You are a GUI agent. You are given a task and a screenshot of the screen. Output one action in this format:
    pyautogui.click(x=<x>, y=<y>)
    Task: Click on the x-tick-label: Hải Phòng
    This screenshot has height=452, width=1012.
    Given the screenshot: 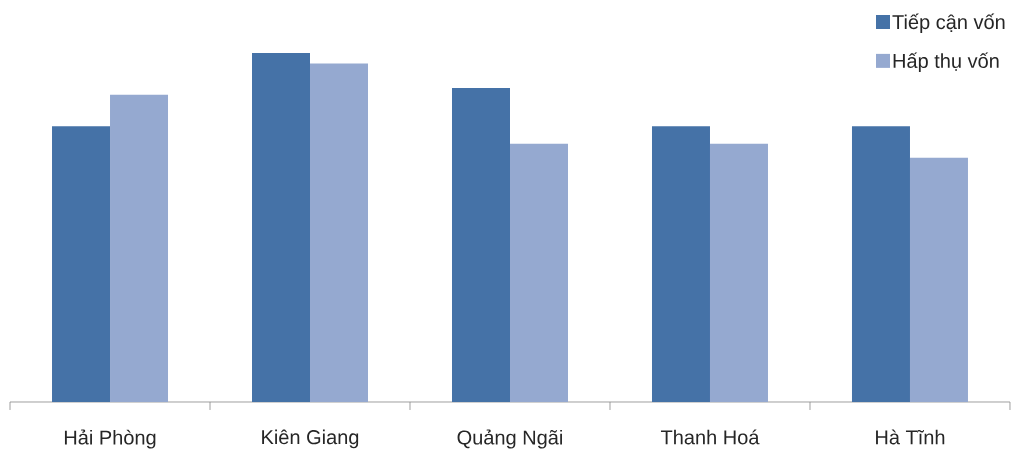 What is the action you would take?
    pyautogui.click(x=110, y=439)
    